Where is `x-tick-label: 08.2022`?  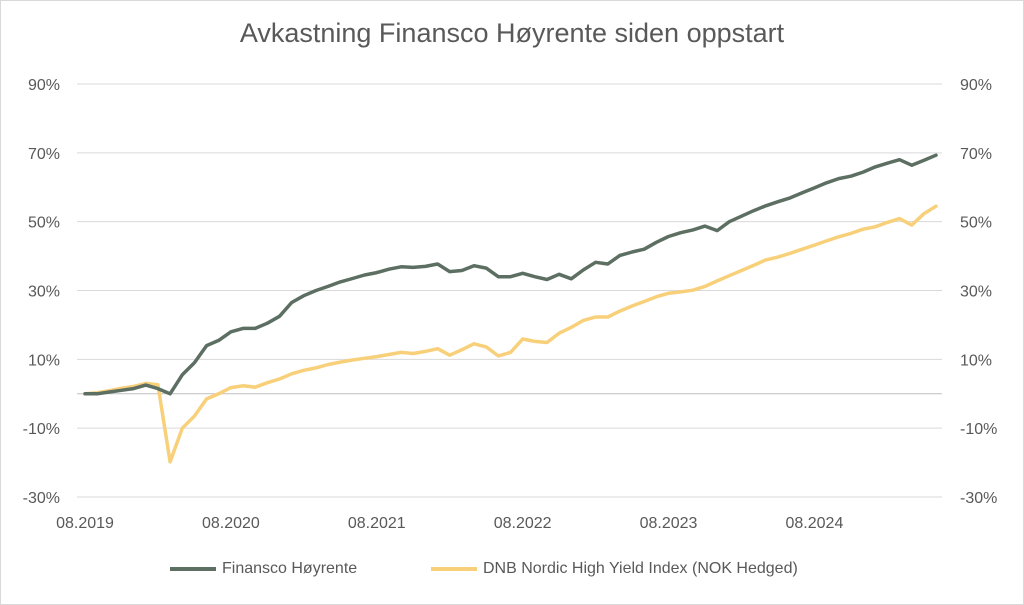
x-tick-label: 08.2022 is located at coordinates (523, 523).